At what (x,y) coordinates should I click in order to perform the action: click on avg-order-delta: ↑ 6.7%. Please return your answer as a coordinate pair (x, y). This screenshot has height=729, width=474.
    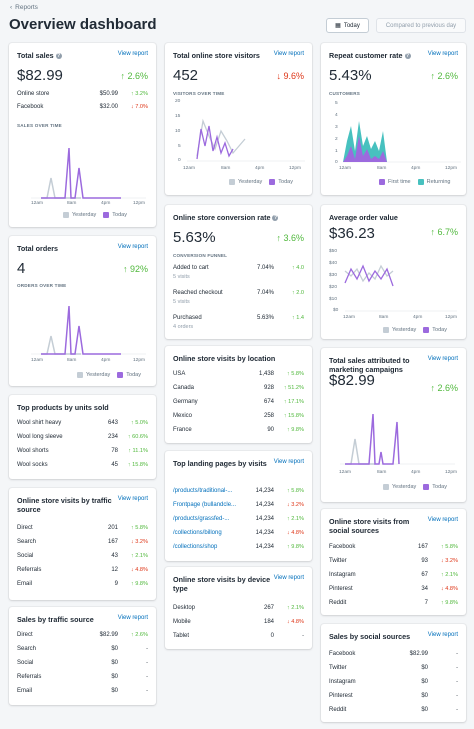
    Looking at the image, I should click on (444, 232).